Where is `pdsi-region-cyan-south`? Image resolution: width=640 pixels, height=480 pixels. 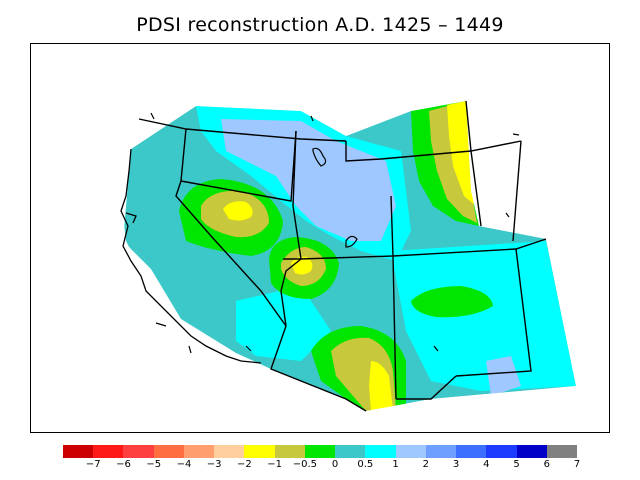 pdsi-region-cyan-south is located at coordinates (483, 316).